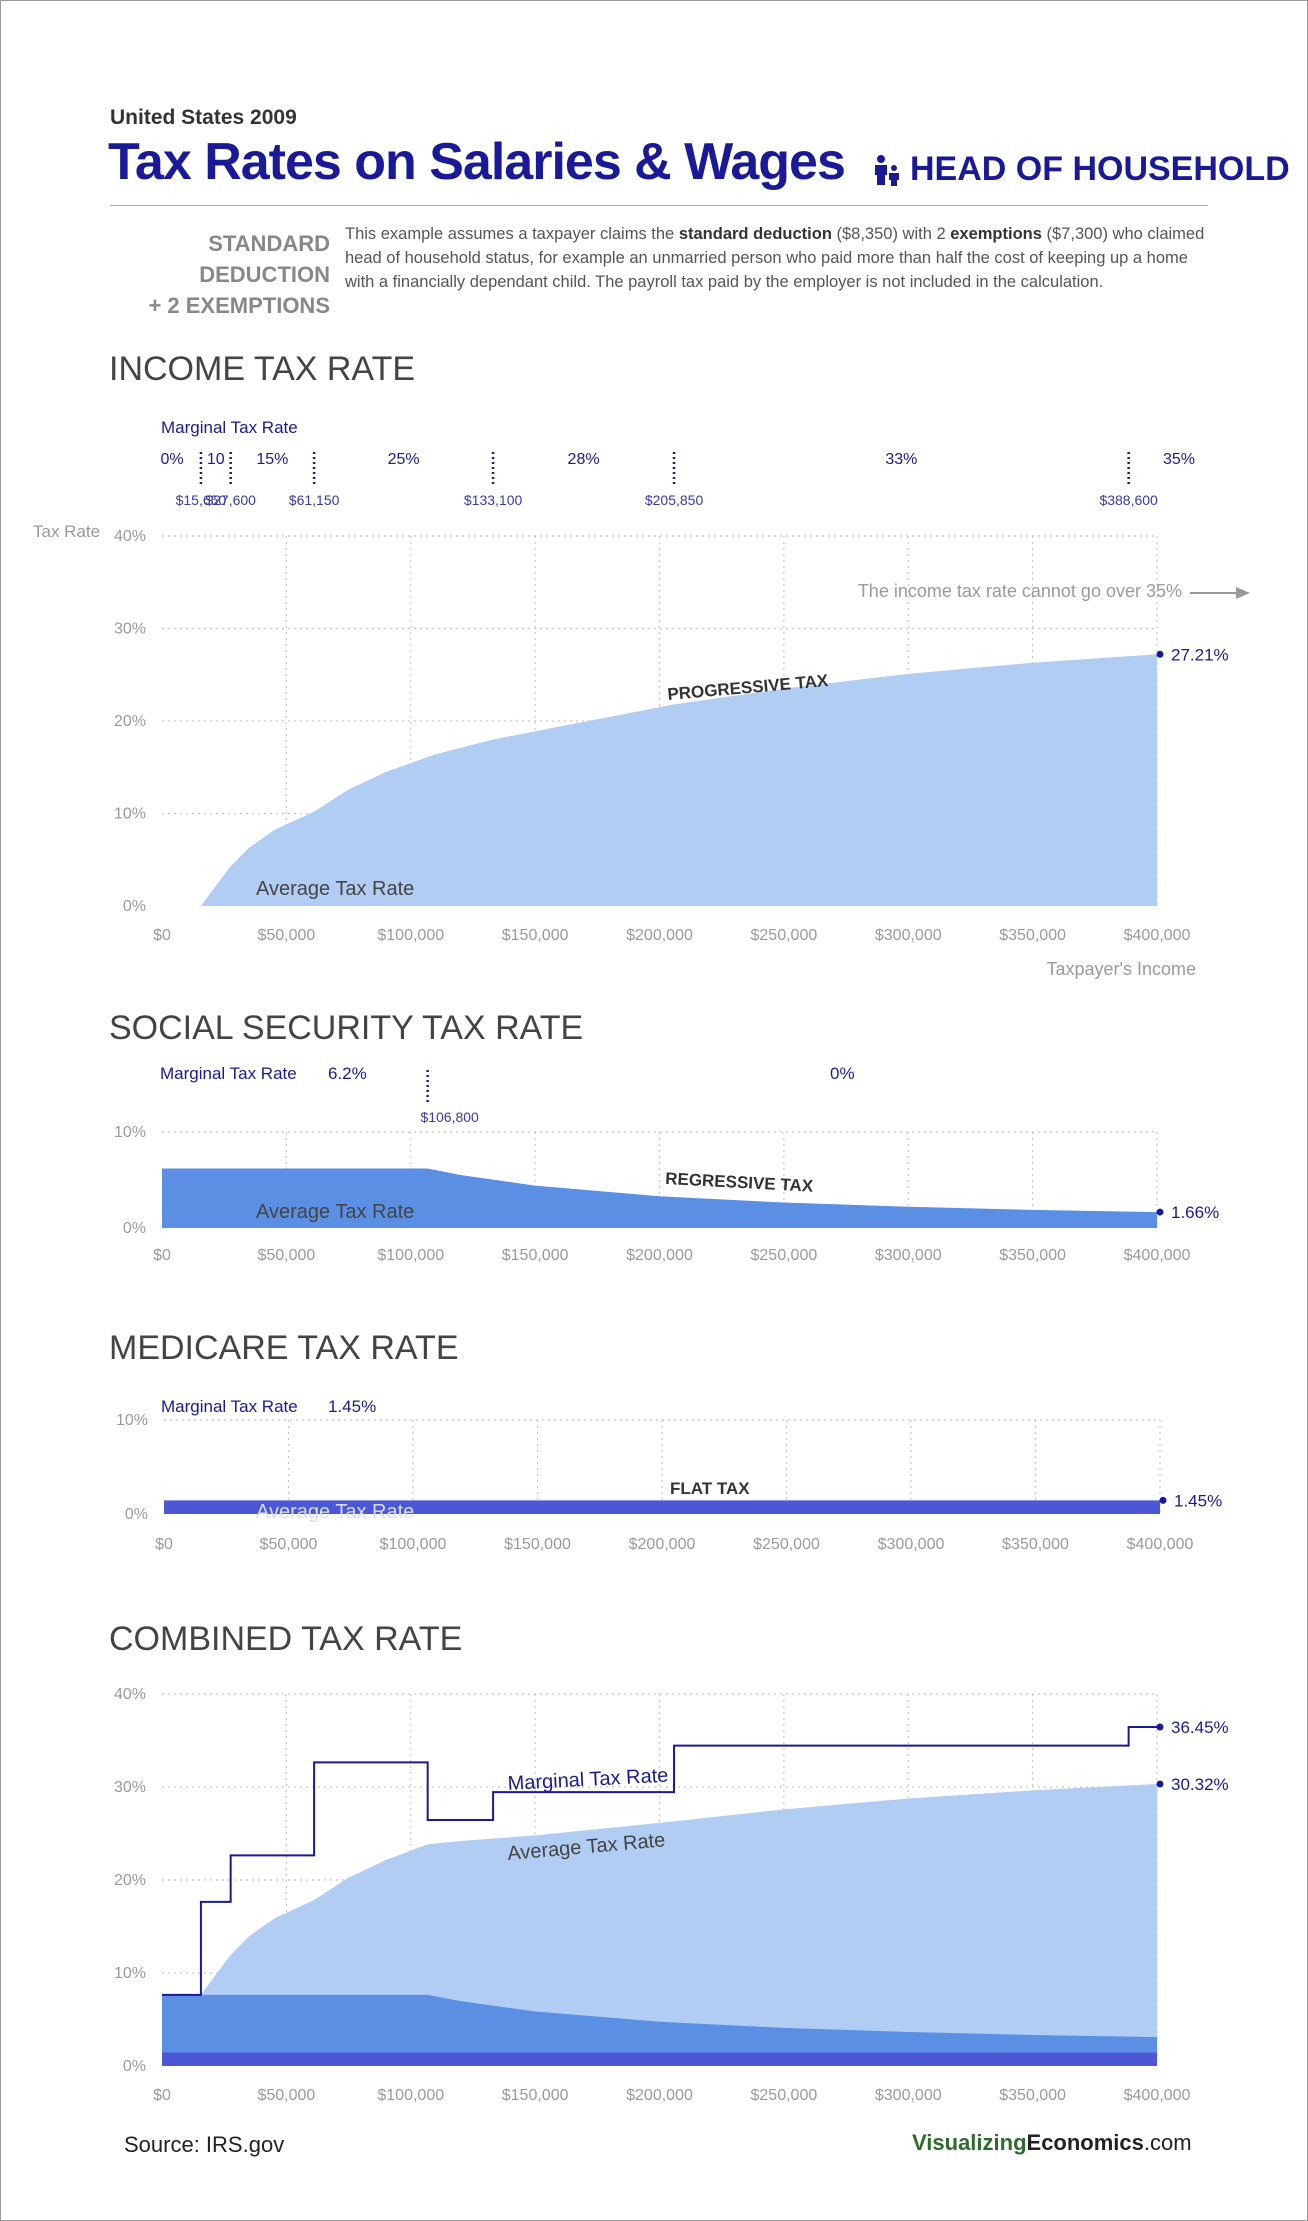 This screenshot has height=2221, width=1308. I want to click on social-x-tick-label: $250,000, so click(784, 1255).